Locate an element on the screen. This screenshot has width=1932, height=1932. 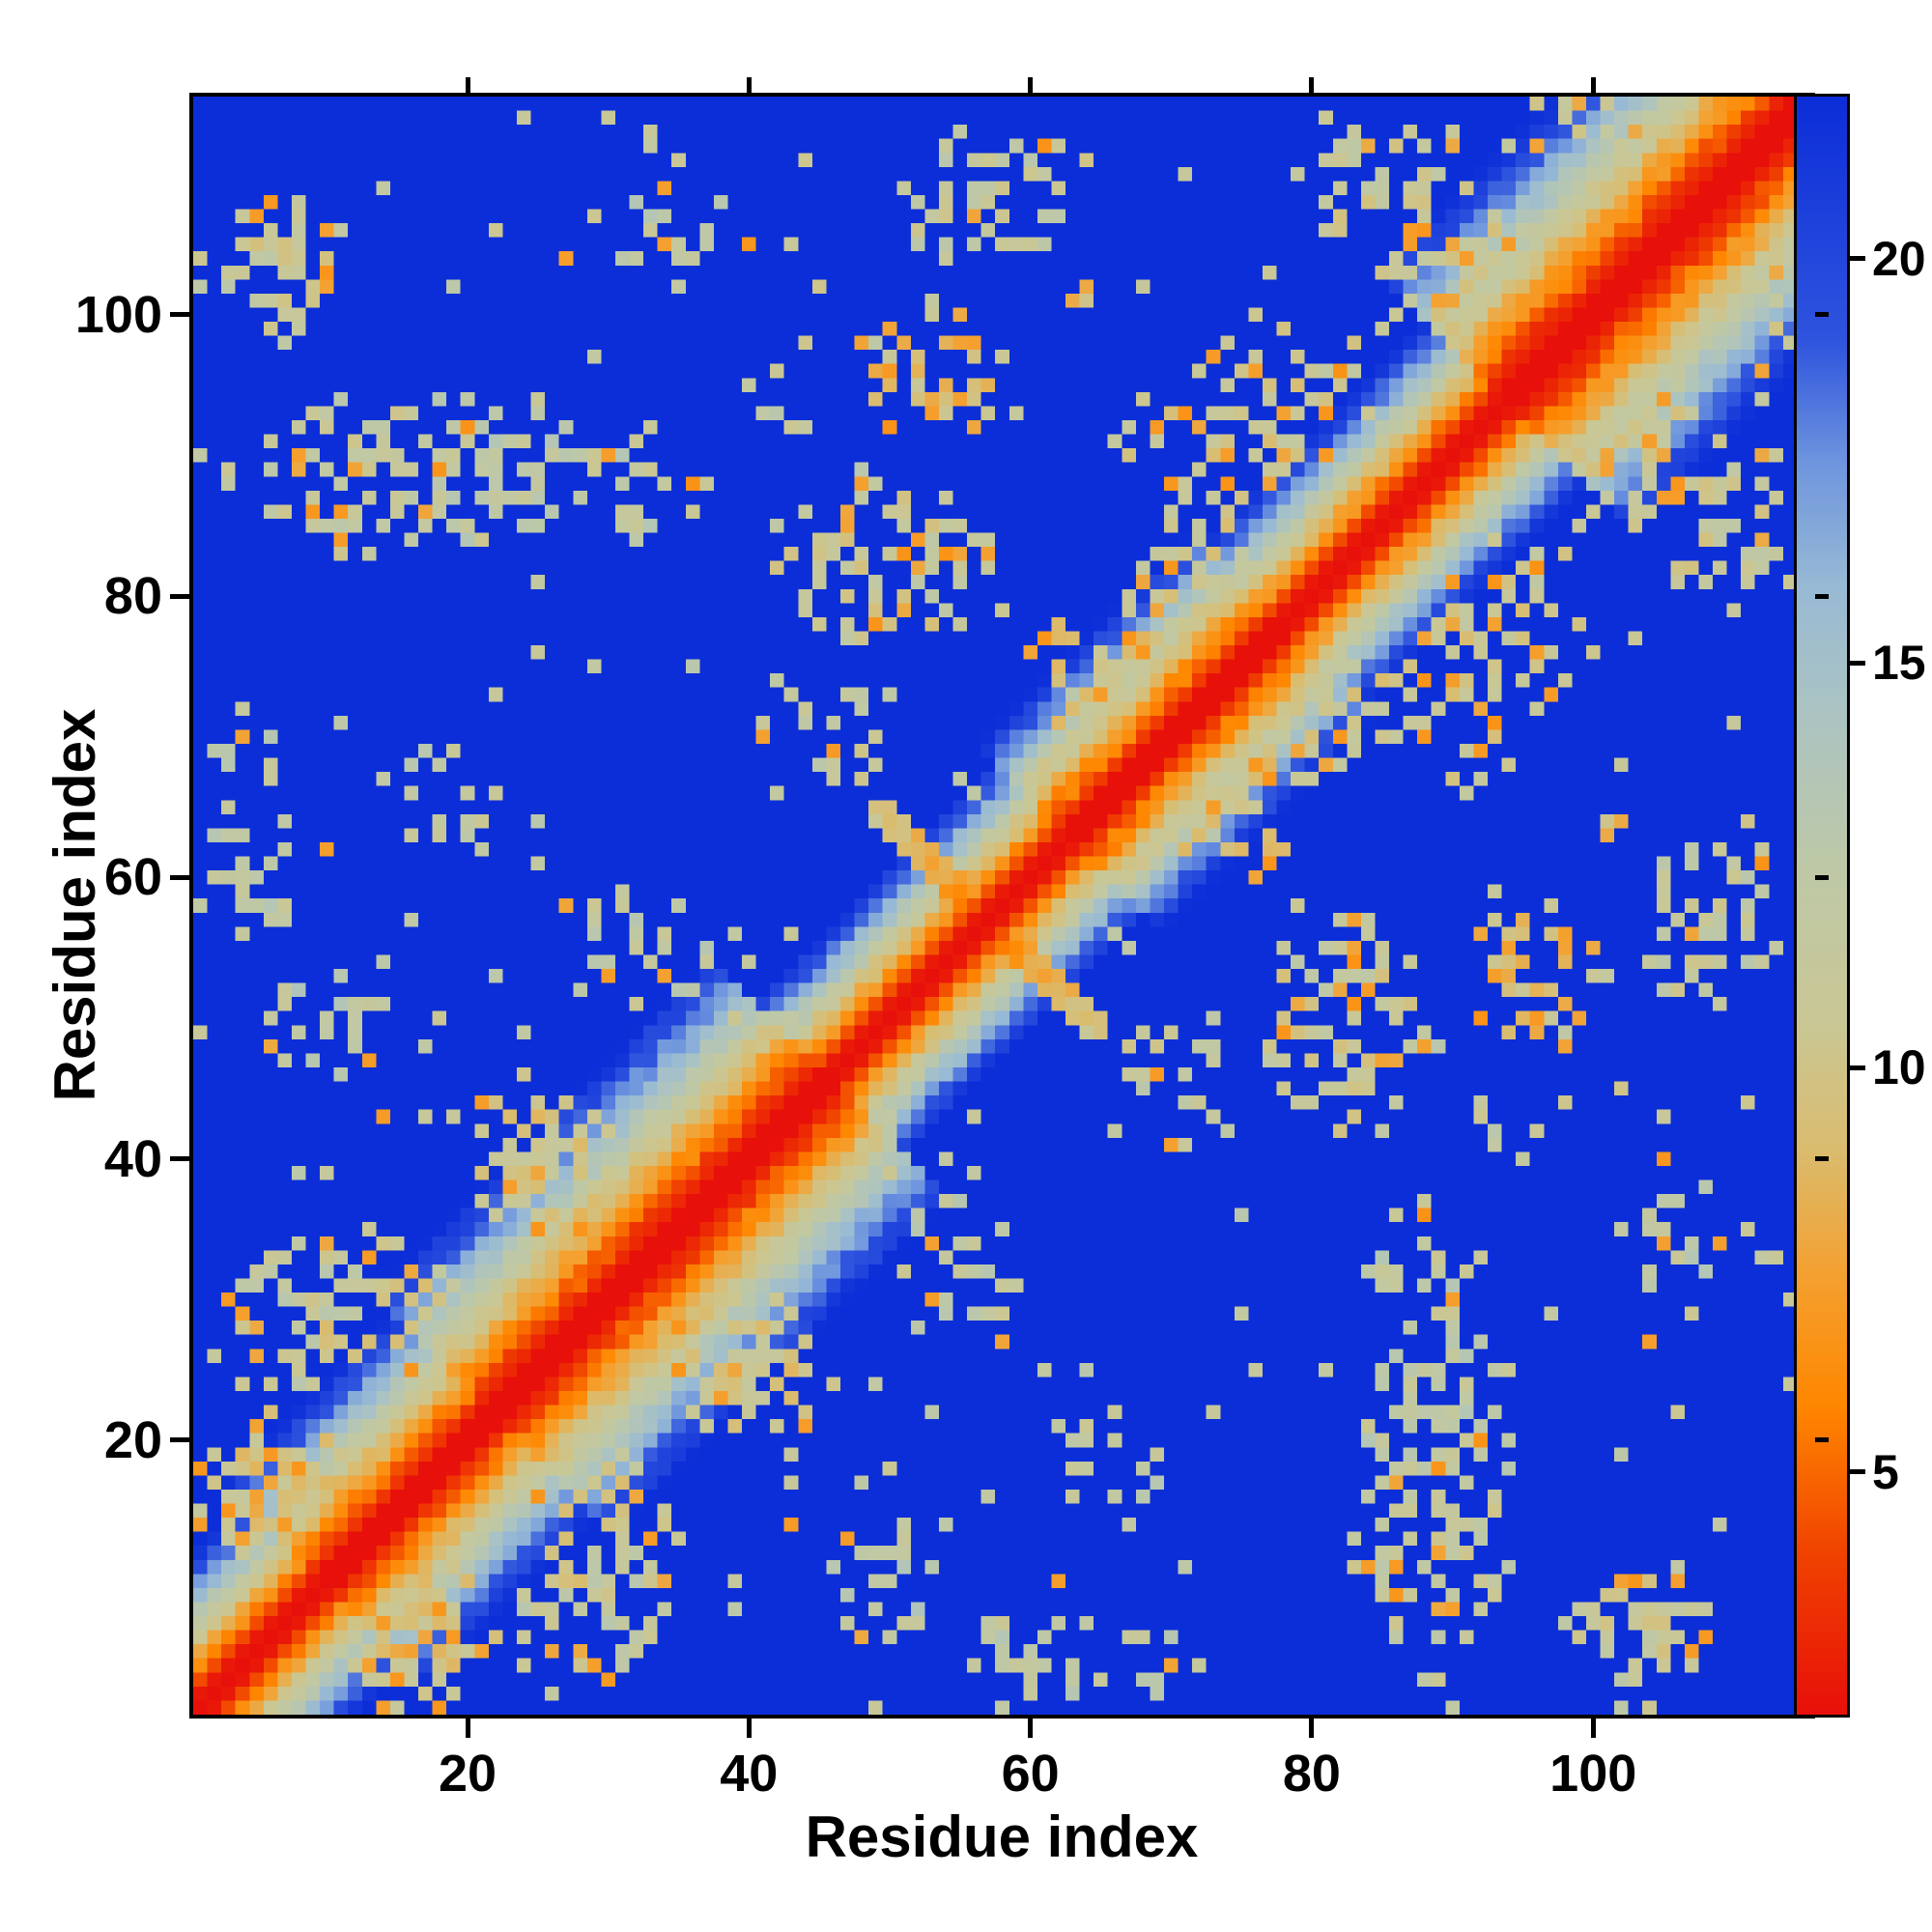
colorbar-tick-label: 15 is located at coordinates (1899, 663).